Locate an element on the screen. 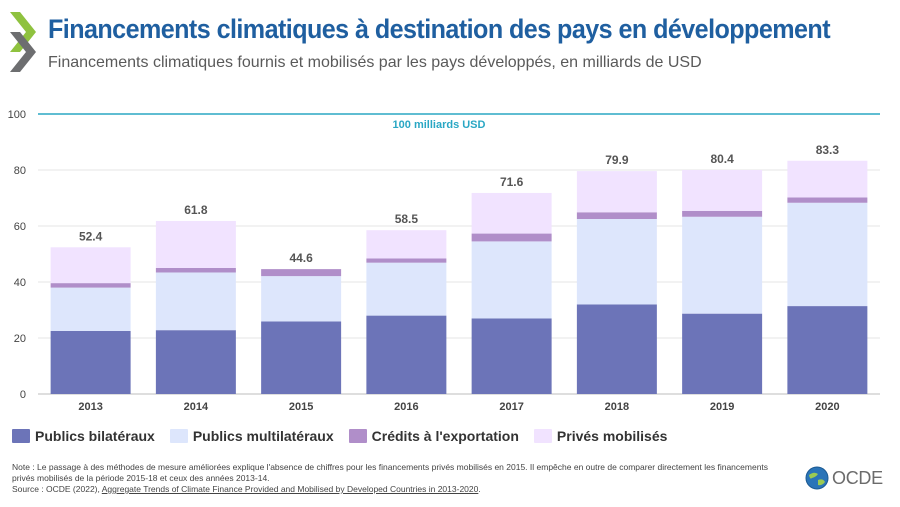  y-tick-label: 40 is located at coordinates (20, 283).